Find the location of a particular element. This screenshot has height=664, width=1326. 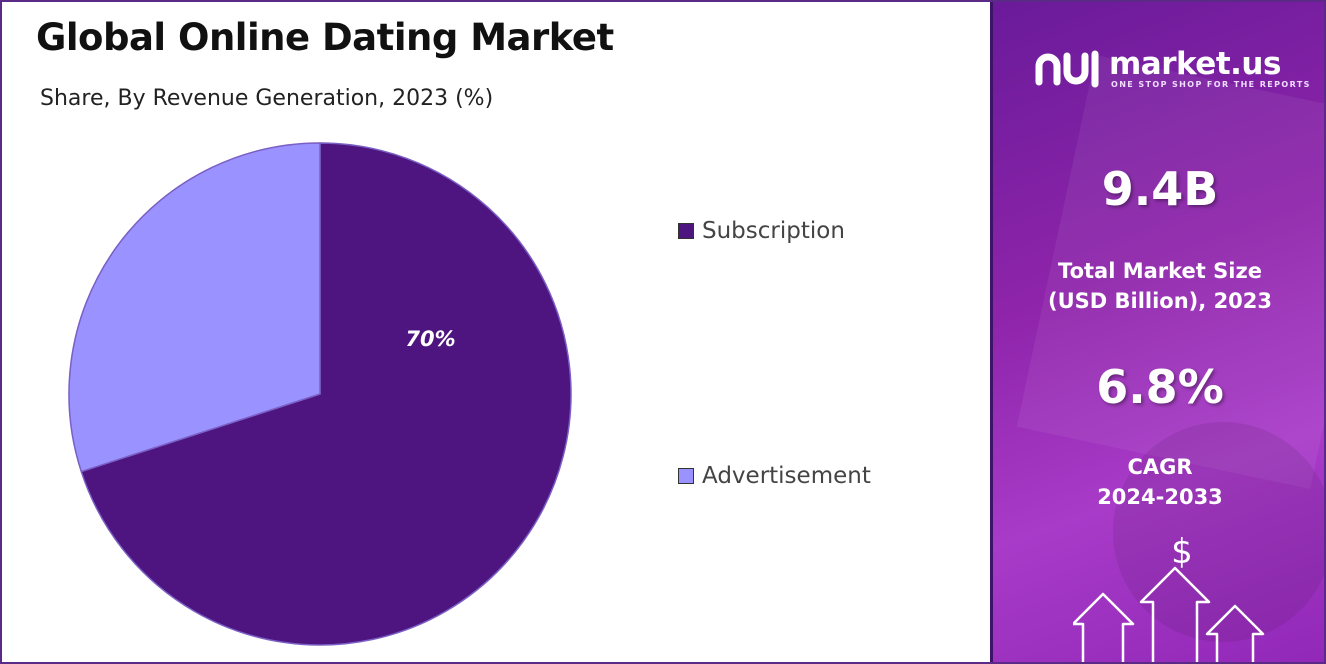

legend-item-subscription: Subscription is located at coordinates (761, 231).